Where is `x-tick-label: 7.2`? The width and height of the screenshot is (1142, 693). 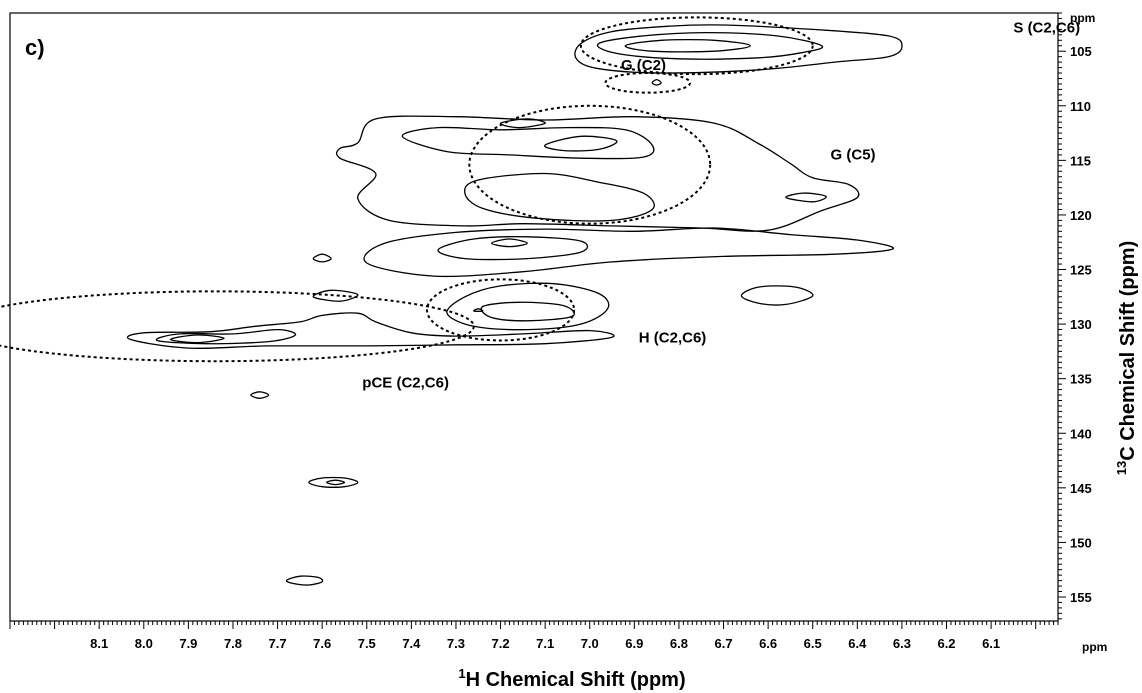 x-tick-label: 7.2 is located at coordinates (501, 643).